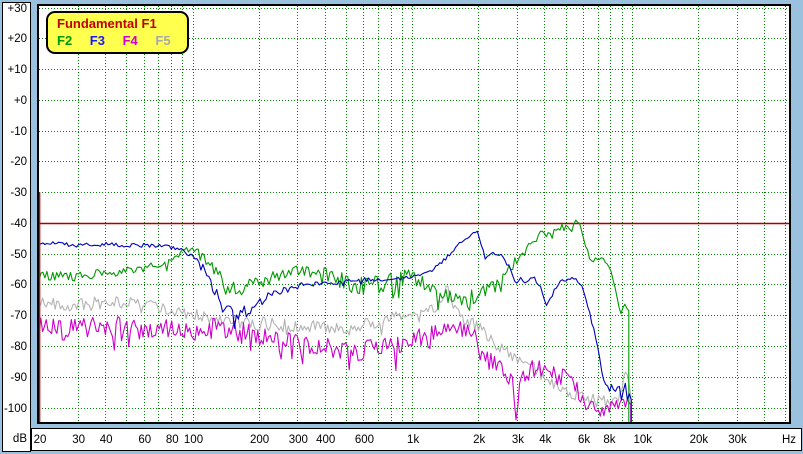 This screenshot has width=803, height=454. I want to click on y-tick-label: -100, so click(15, 408).